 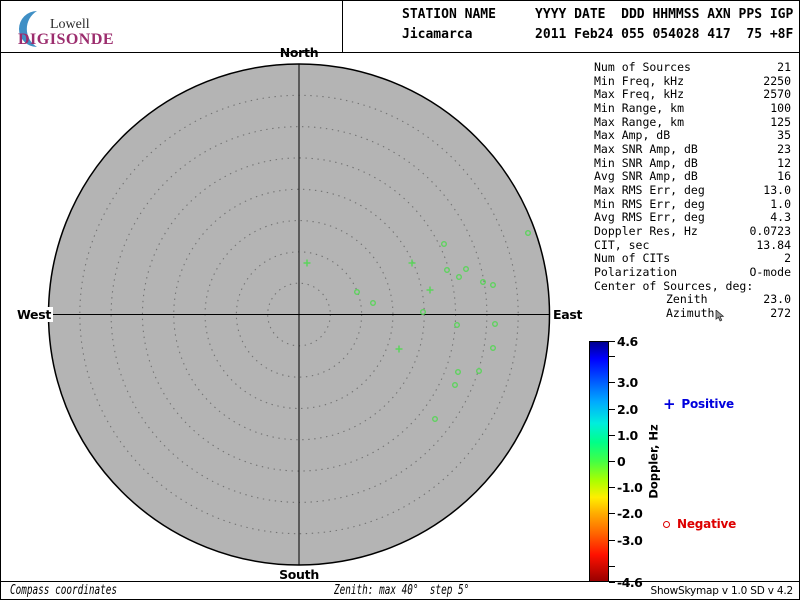 I want to click on colorbar-tick-label: -4.6, so click(x=630, y=582).